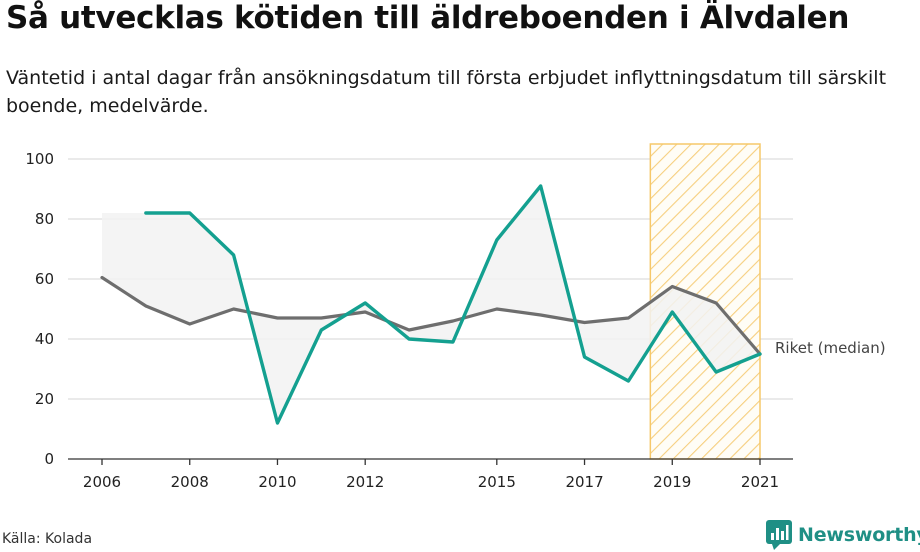  I want to click on y-tick-label: 60, so click(44, 279).